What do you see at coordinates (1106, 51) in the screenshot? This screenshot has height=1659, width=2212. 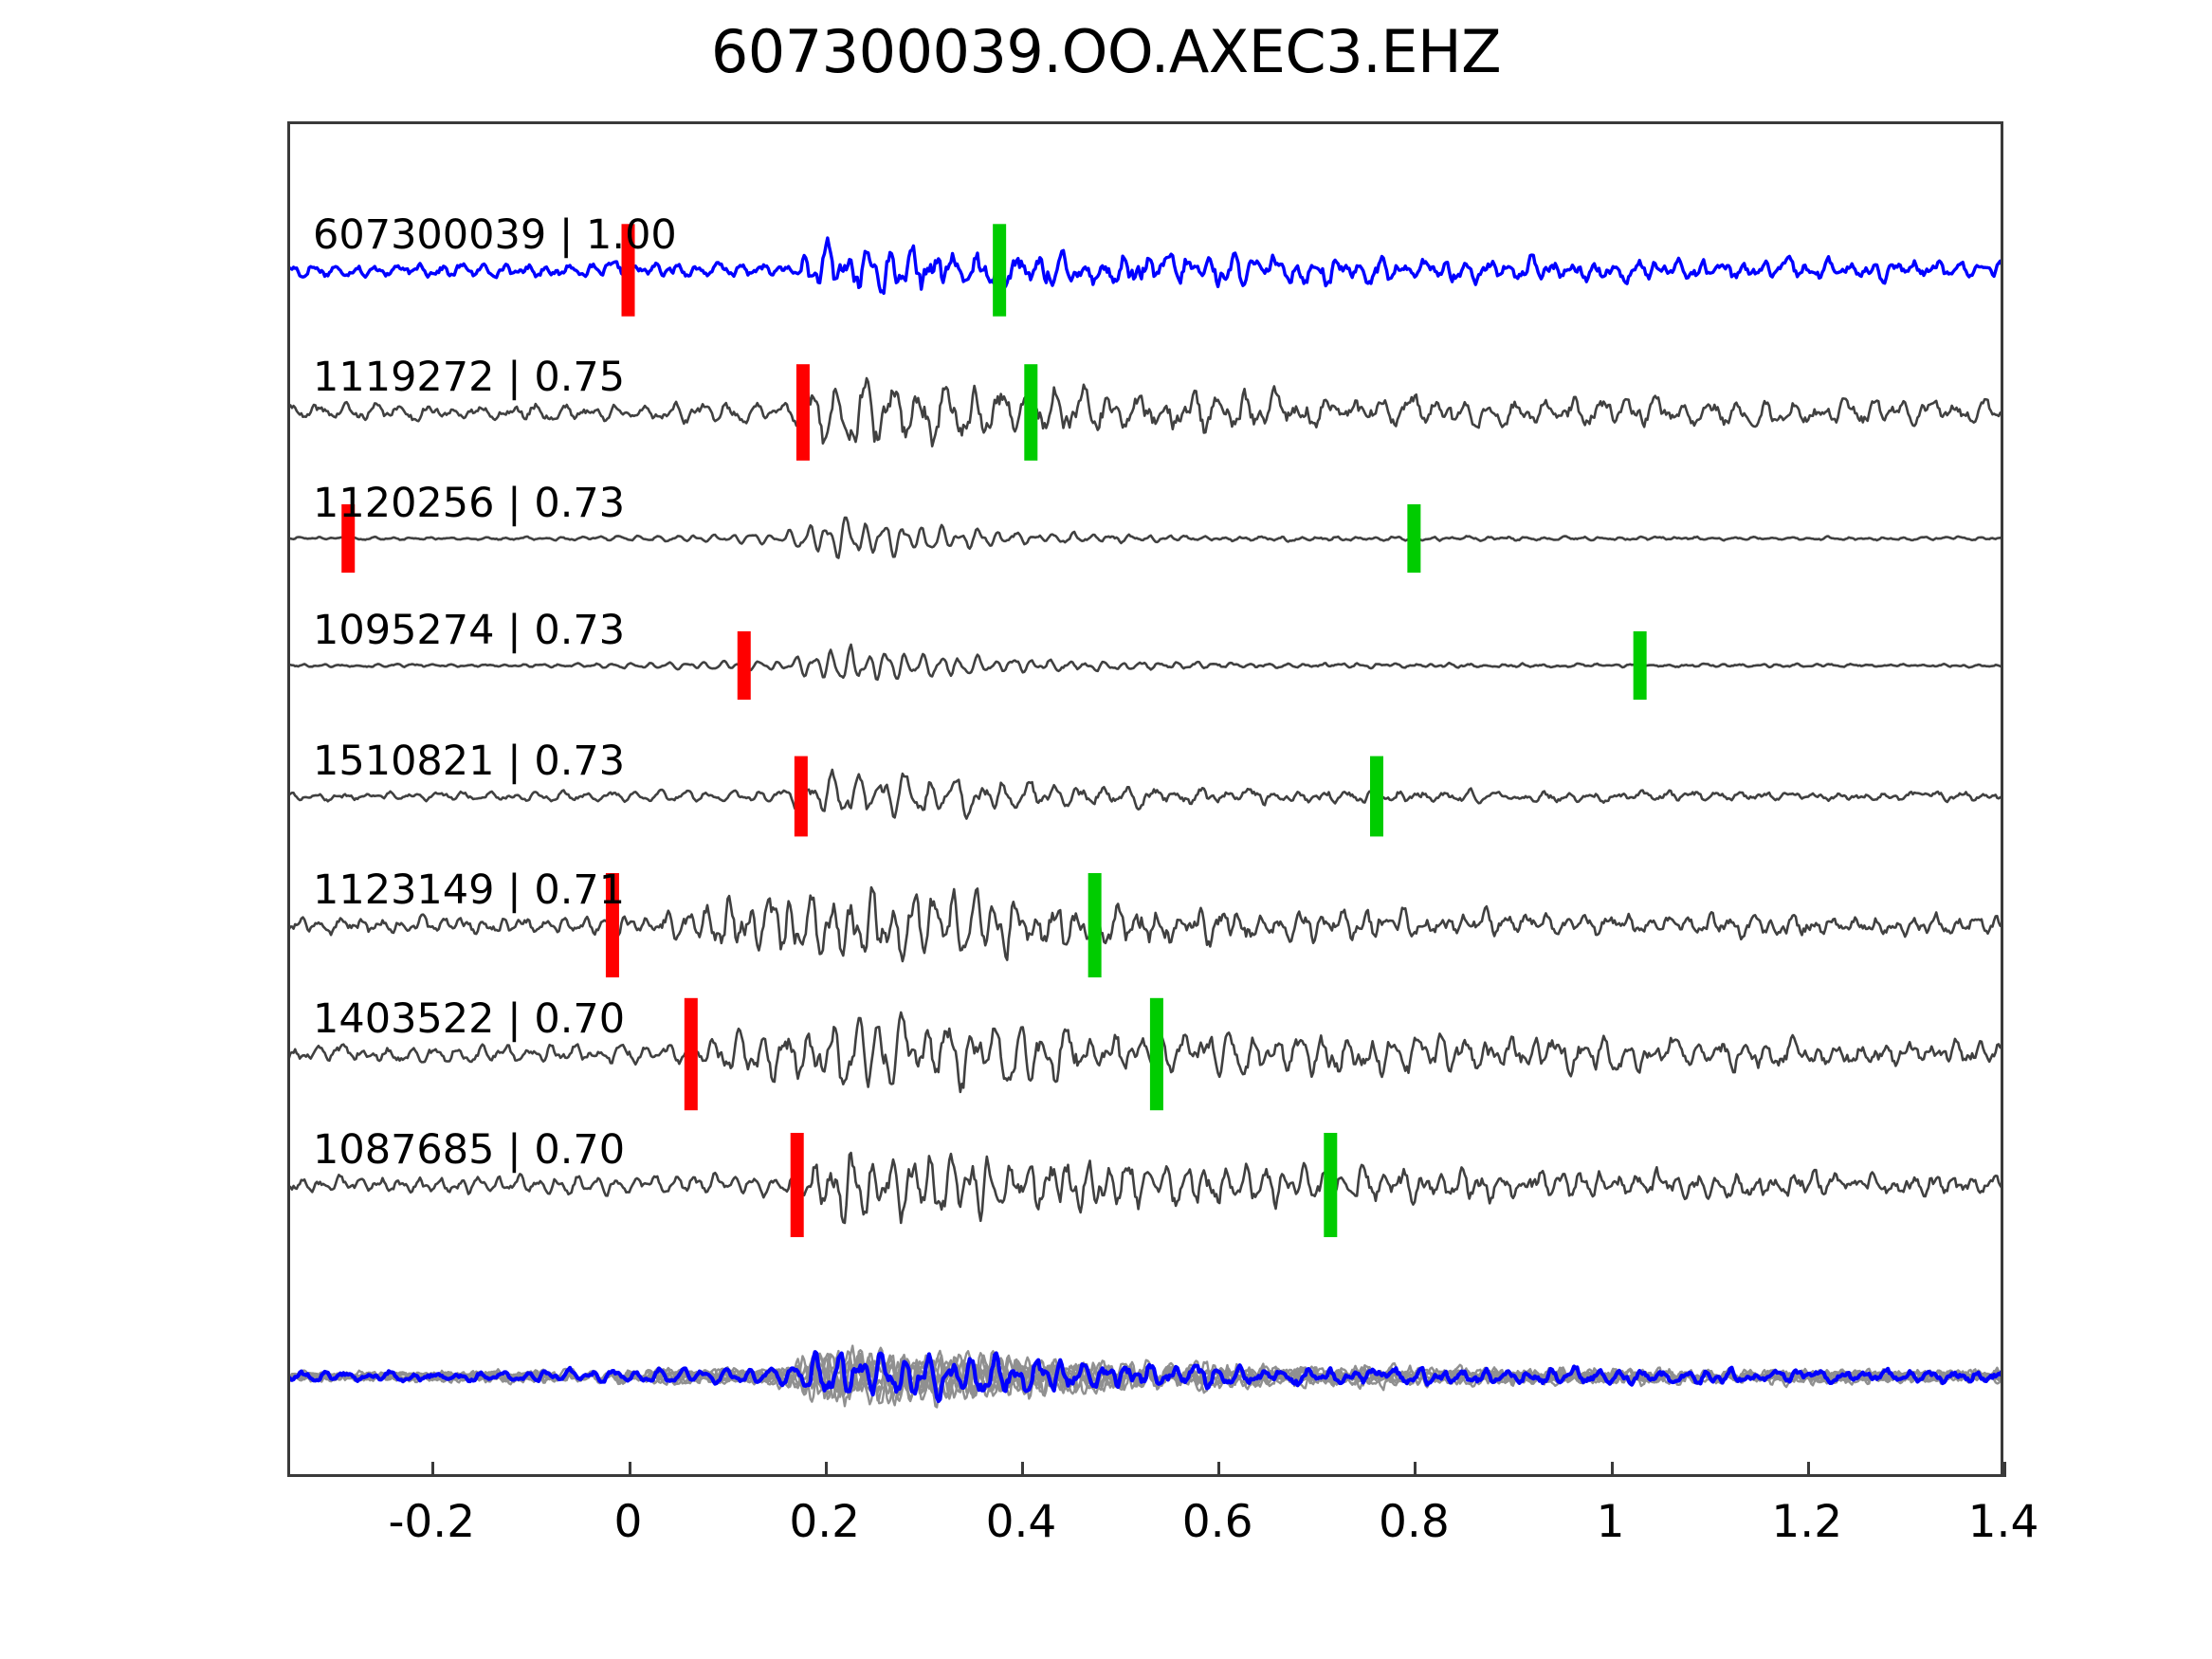 I see `page-title: 607300039.OO.AXEC3.EHZ` at bounding box center [1106, 51].